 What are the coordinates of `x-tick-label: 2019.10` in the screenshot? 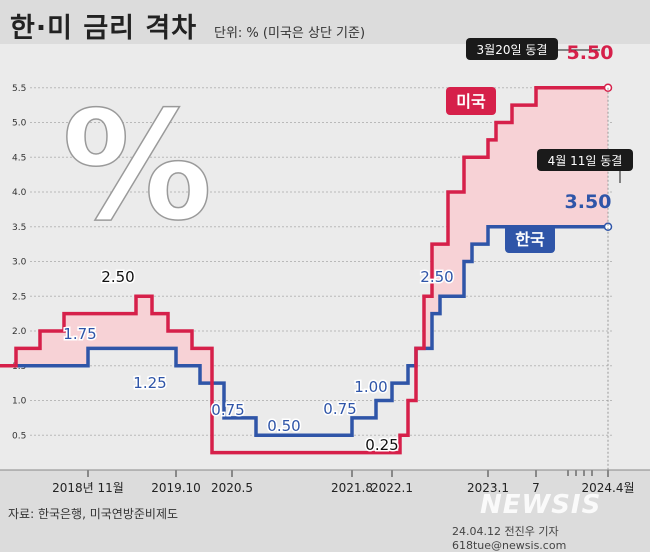 It's located at (176, 488).